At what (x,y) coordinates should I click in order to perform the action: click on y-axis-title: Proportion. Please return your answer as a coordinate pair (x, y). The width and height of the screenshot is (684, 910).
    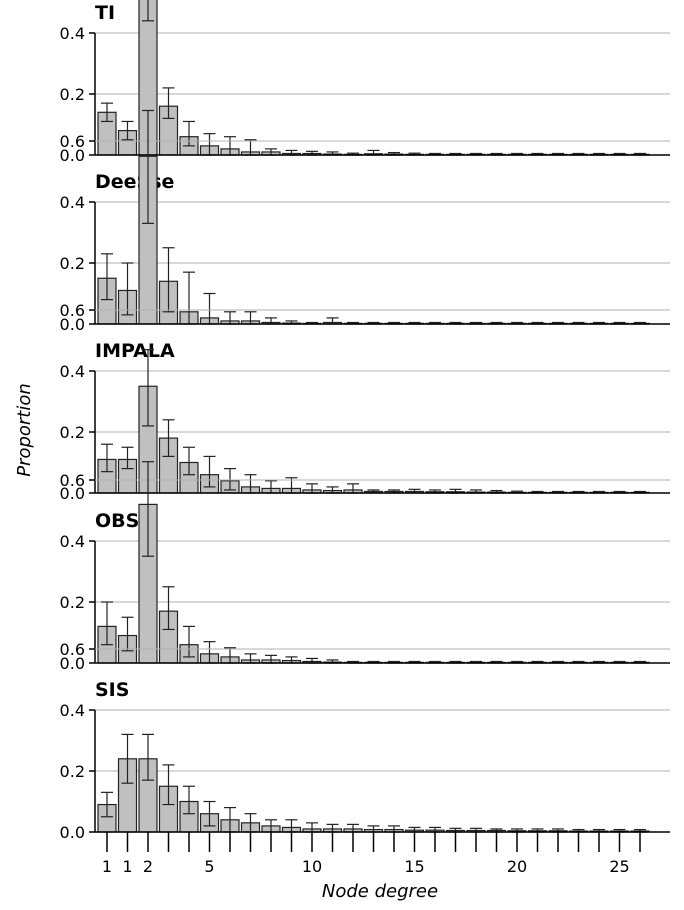
    Looking at the image, I should click on (24, 430).